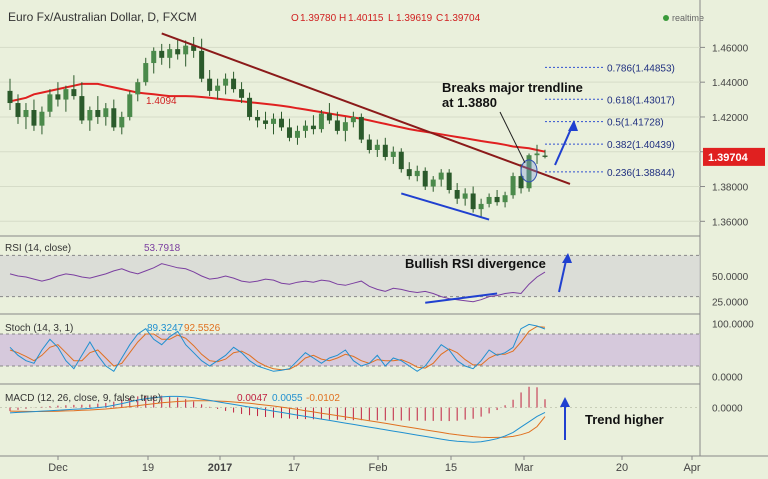 This screenshot has width=768, height=479. I want to click on symbol-title: Euro Fx/Australian Dollar, D, FXCM, so click(102, 17).